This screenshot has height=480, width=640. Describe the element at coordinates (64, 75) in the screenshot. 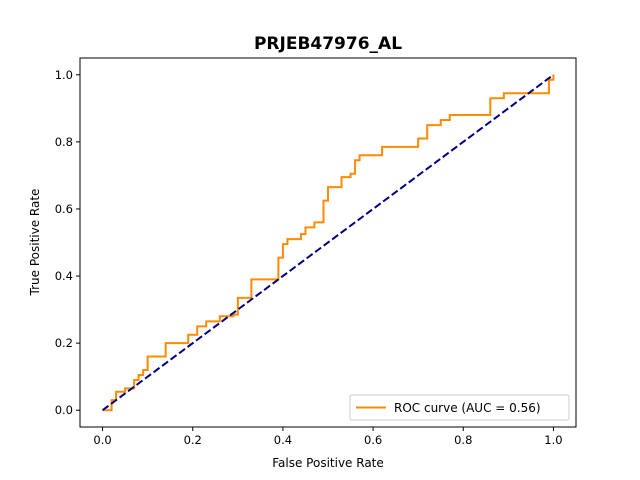

I see `y-tick-label: 1.0` at that location.